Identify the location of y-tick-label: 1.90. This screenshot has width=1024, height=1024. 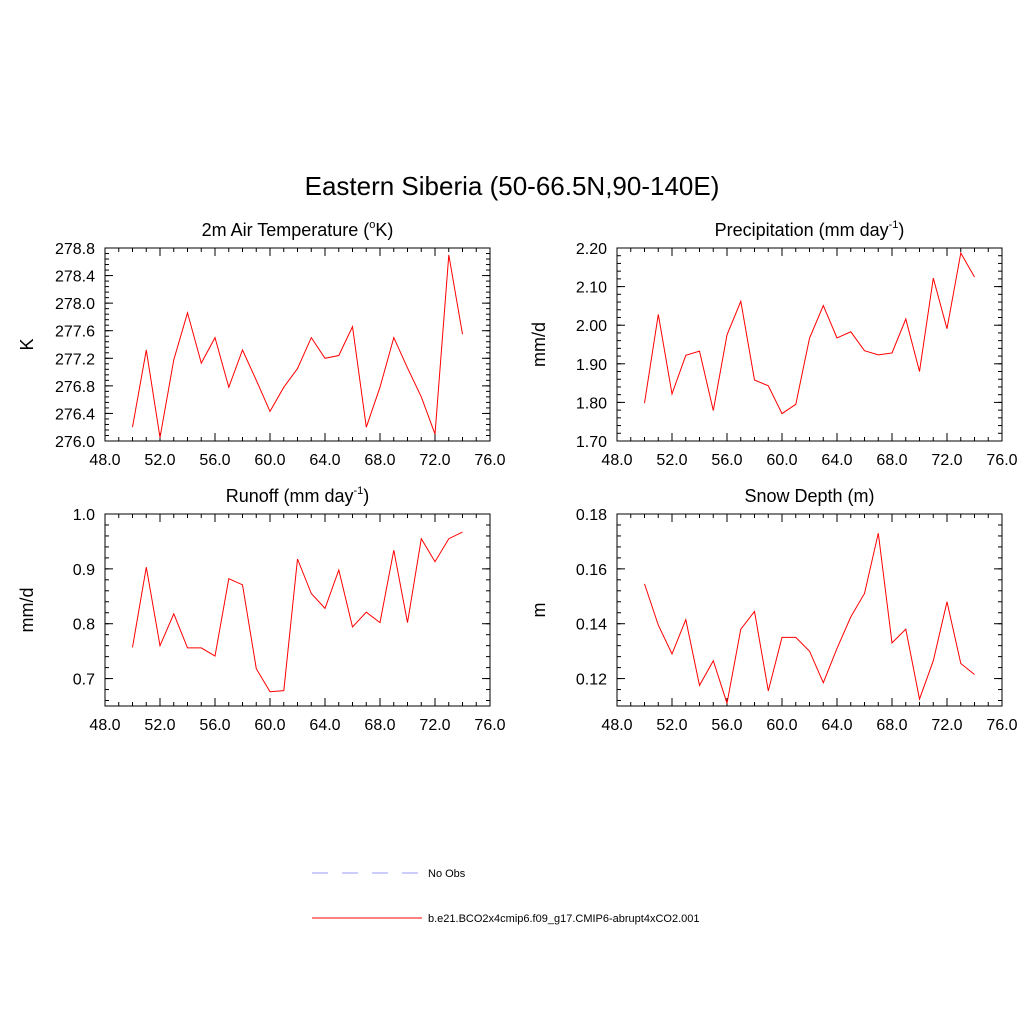
(591, 365).